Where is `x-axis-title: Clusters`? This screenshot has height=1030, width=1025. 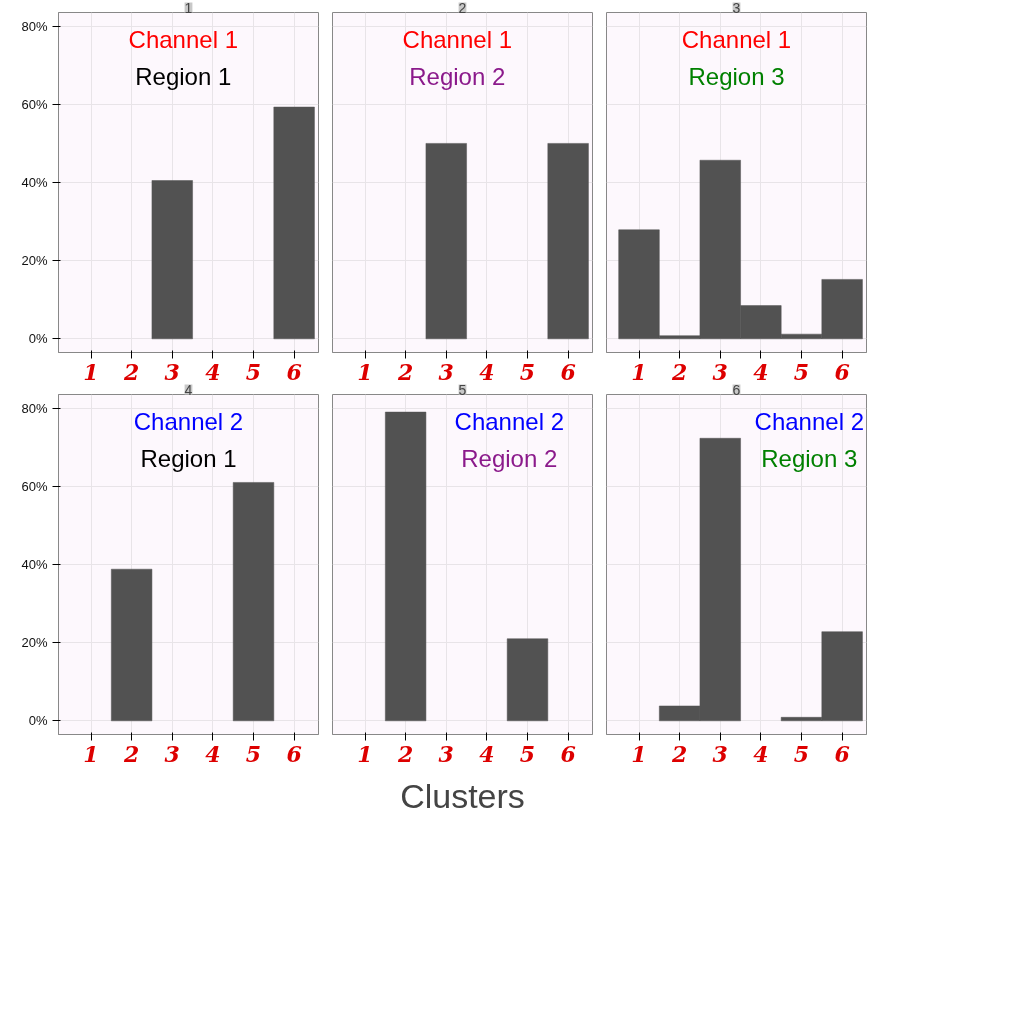 x-axis-title: Clusters is located at coordinates (462, 795).